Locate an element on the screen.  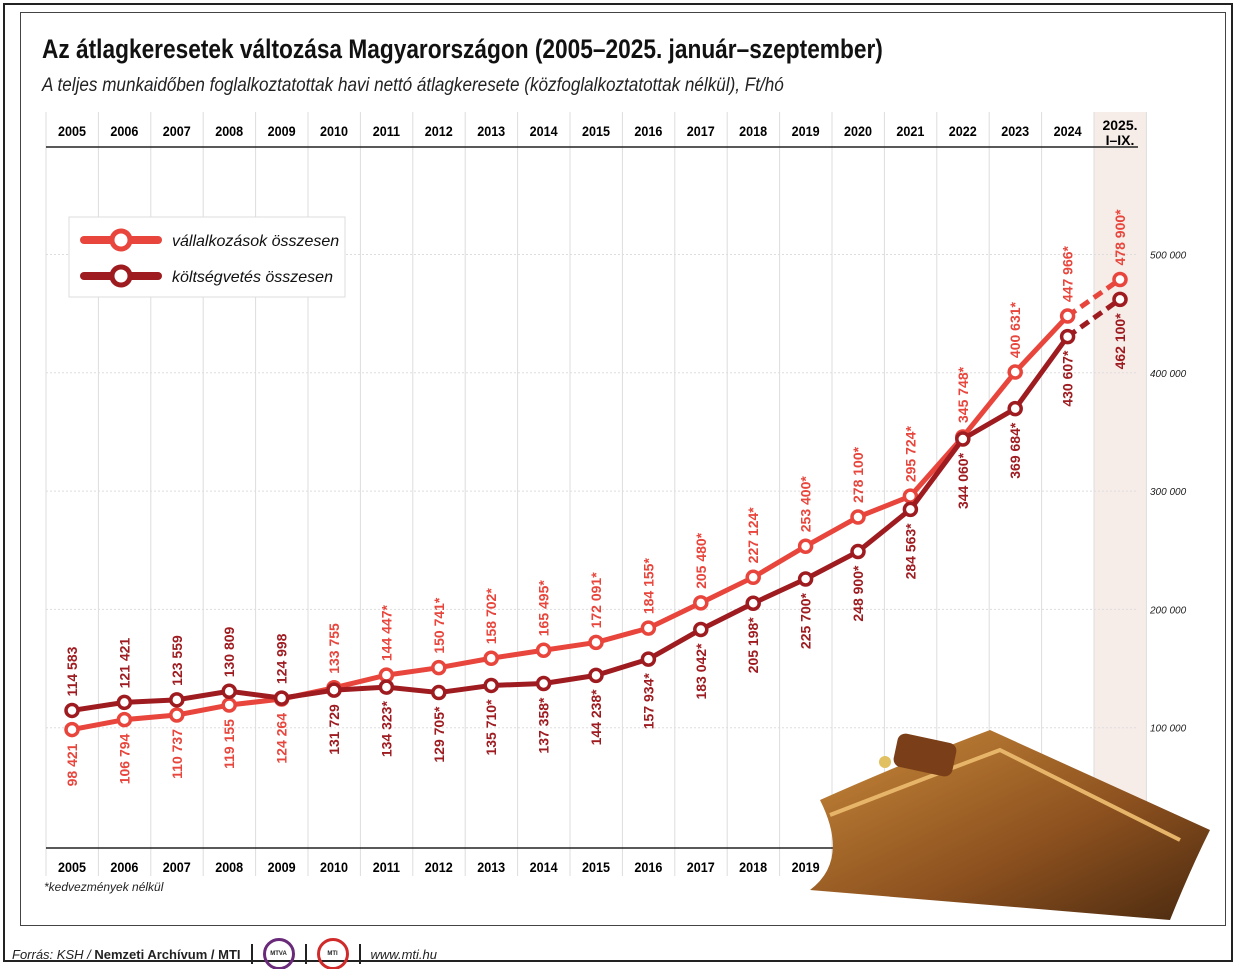
data-label: 295 724* is located at coordinates (910, 454).